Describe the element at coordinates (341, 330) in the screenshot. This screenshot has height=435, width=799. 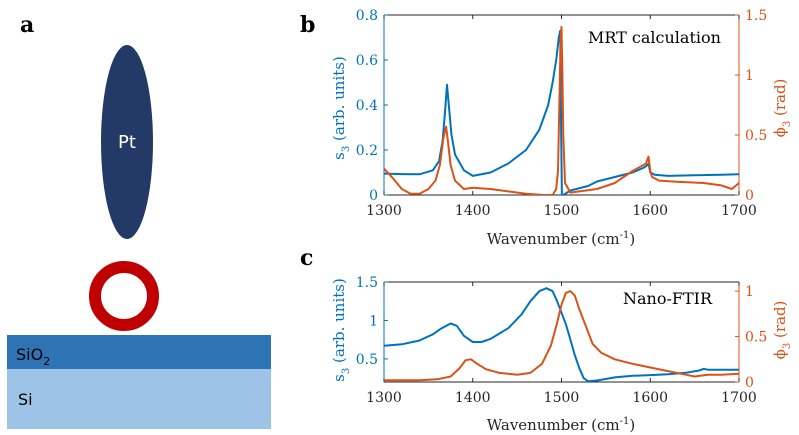
I see `y-axis-label-left-c: s3 (arb. units)` at that location.